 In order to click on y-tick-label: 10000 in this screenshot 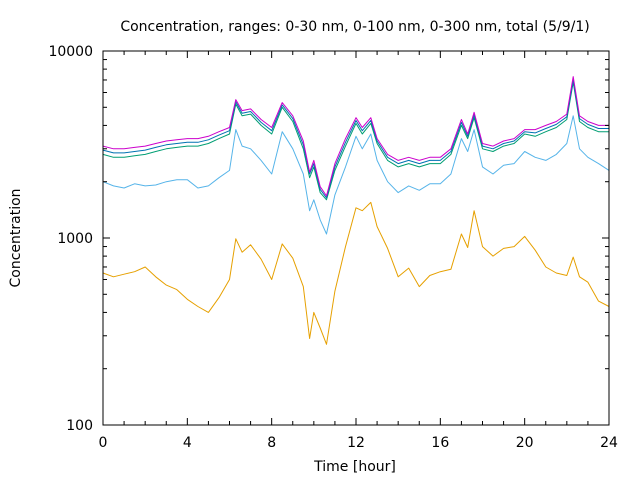, I will do `click(70, 52)`.